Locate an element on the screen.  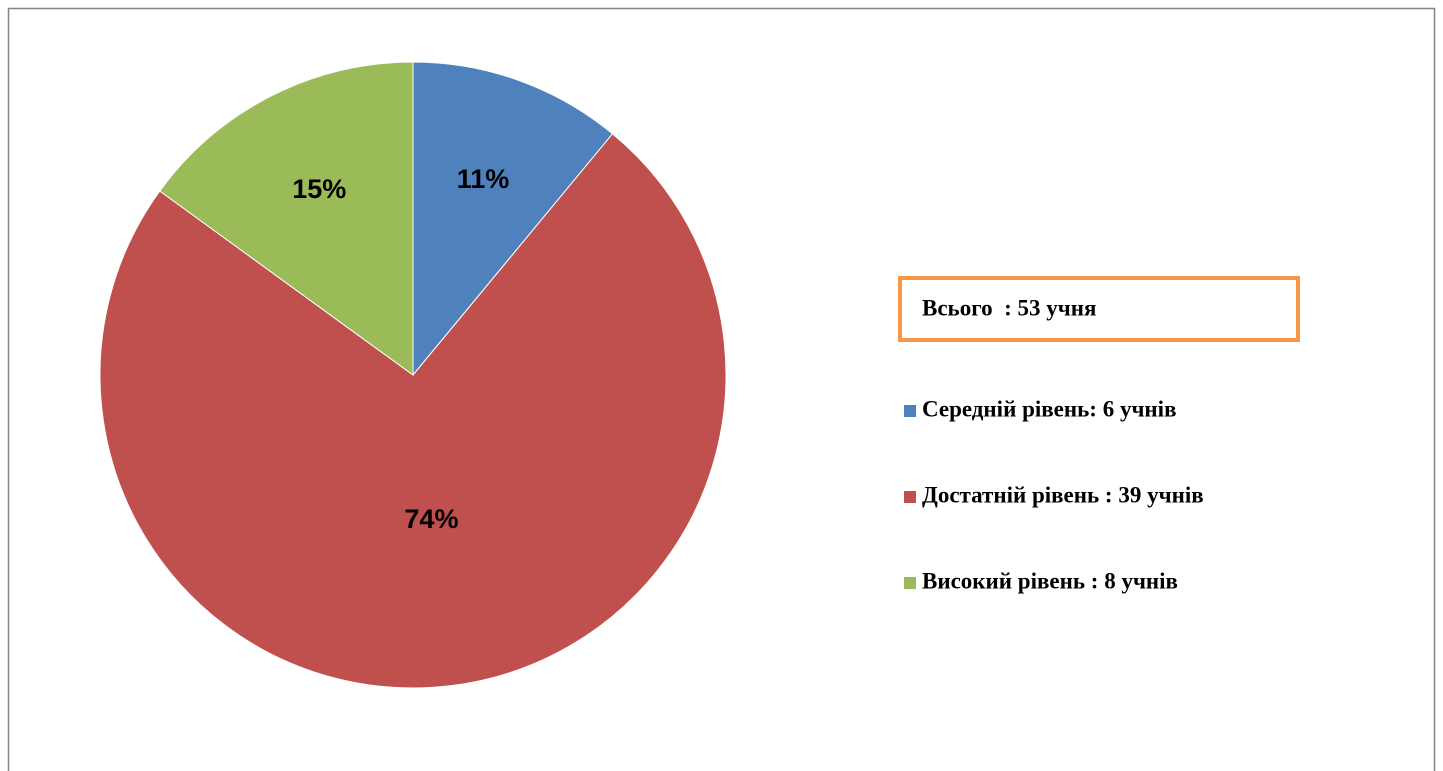
legend-label: Високий рівень : 8 учнів is located at coordinates (1050, 580).